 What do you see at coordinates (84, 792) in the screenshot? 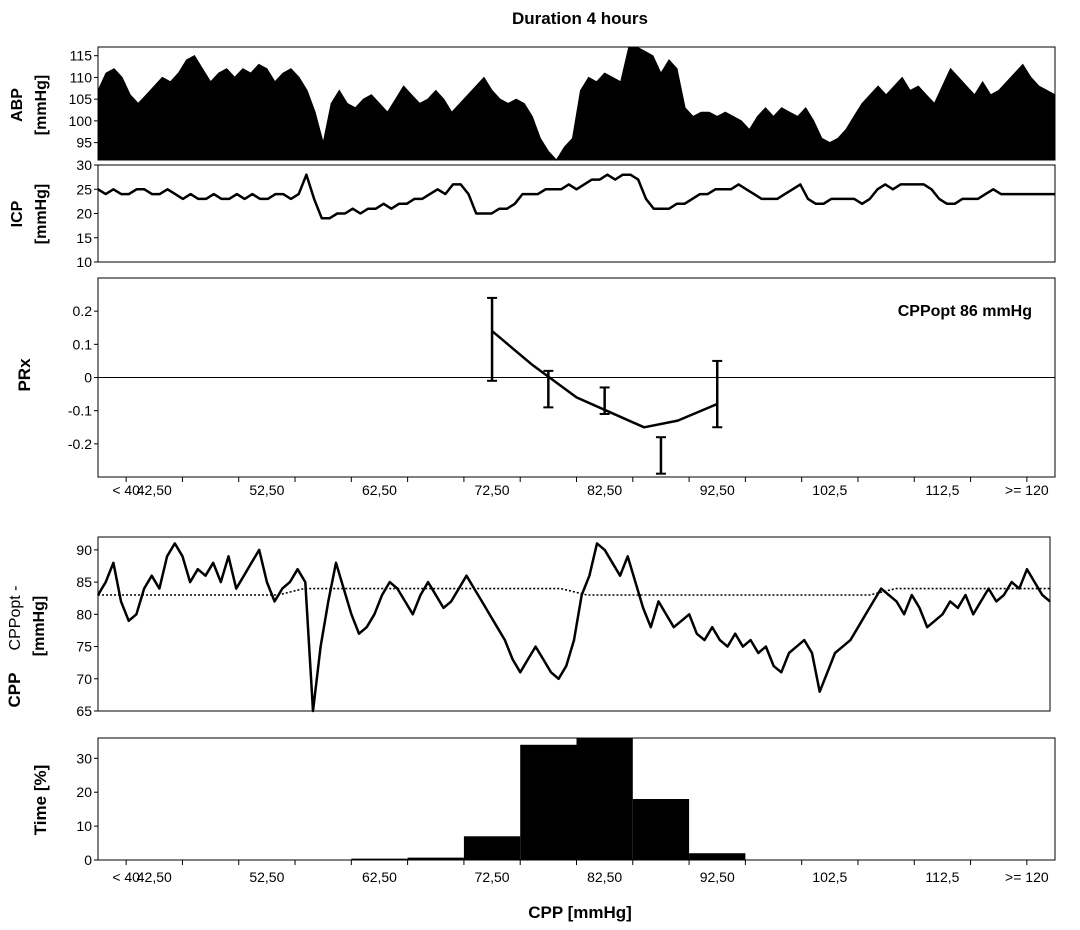
I see `time-ytick-label: 20` at bounding box center [84, 792].